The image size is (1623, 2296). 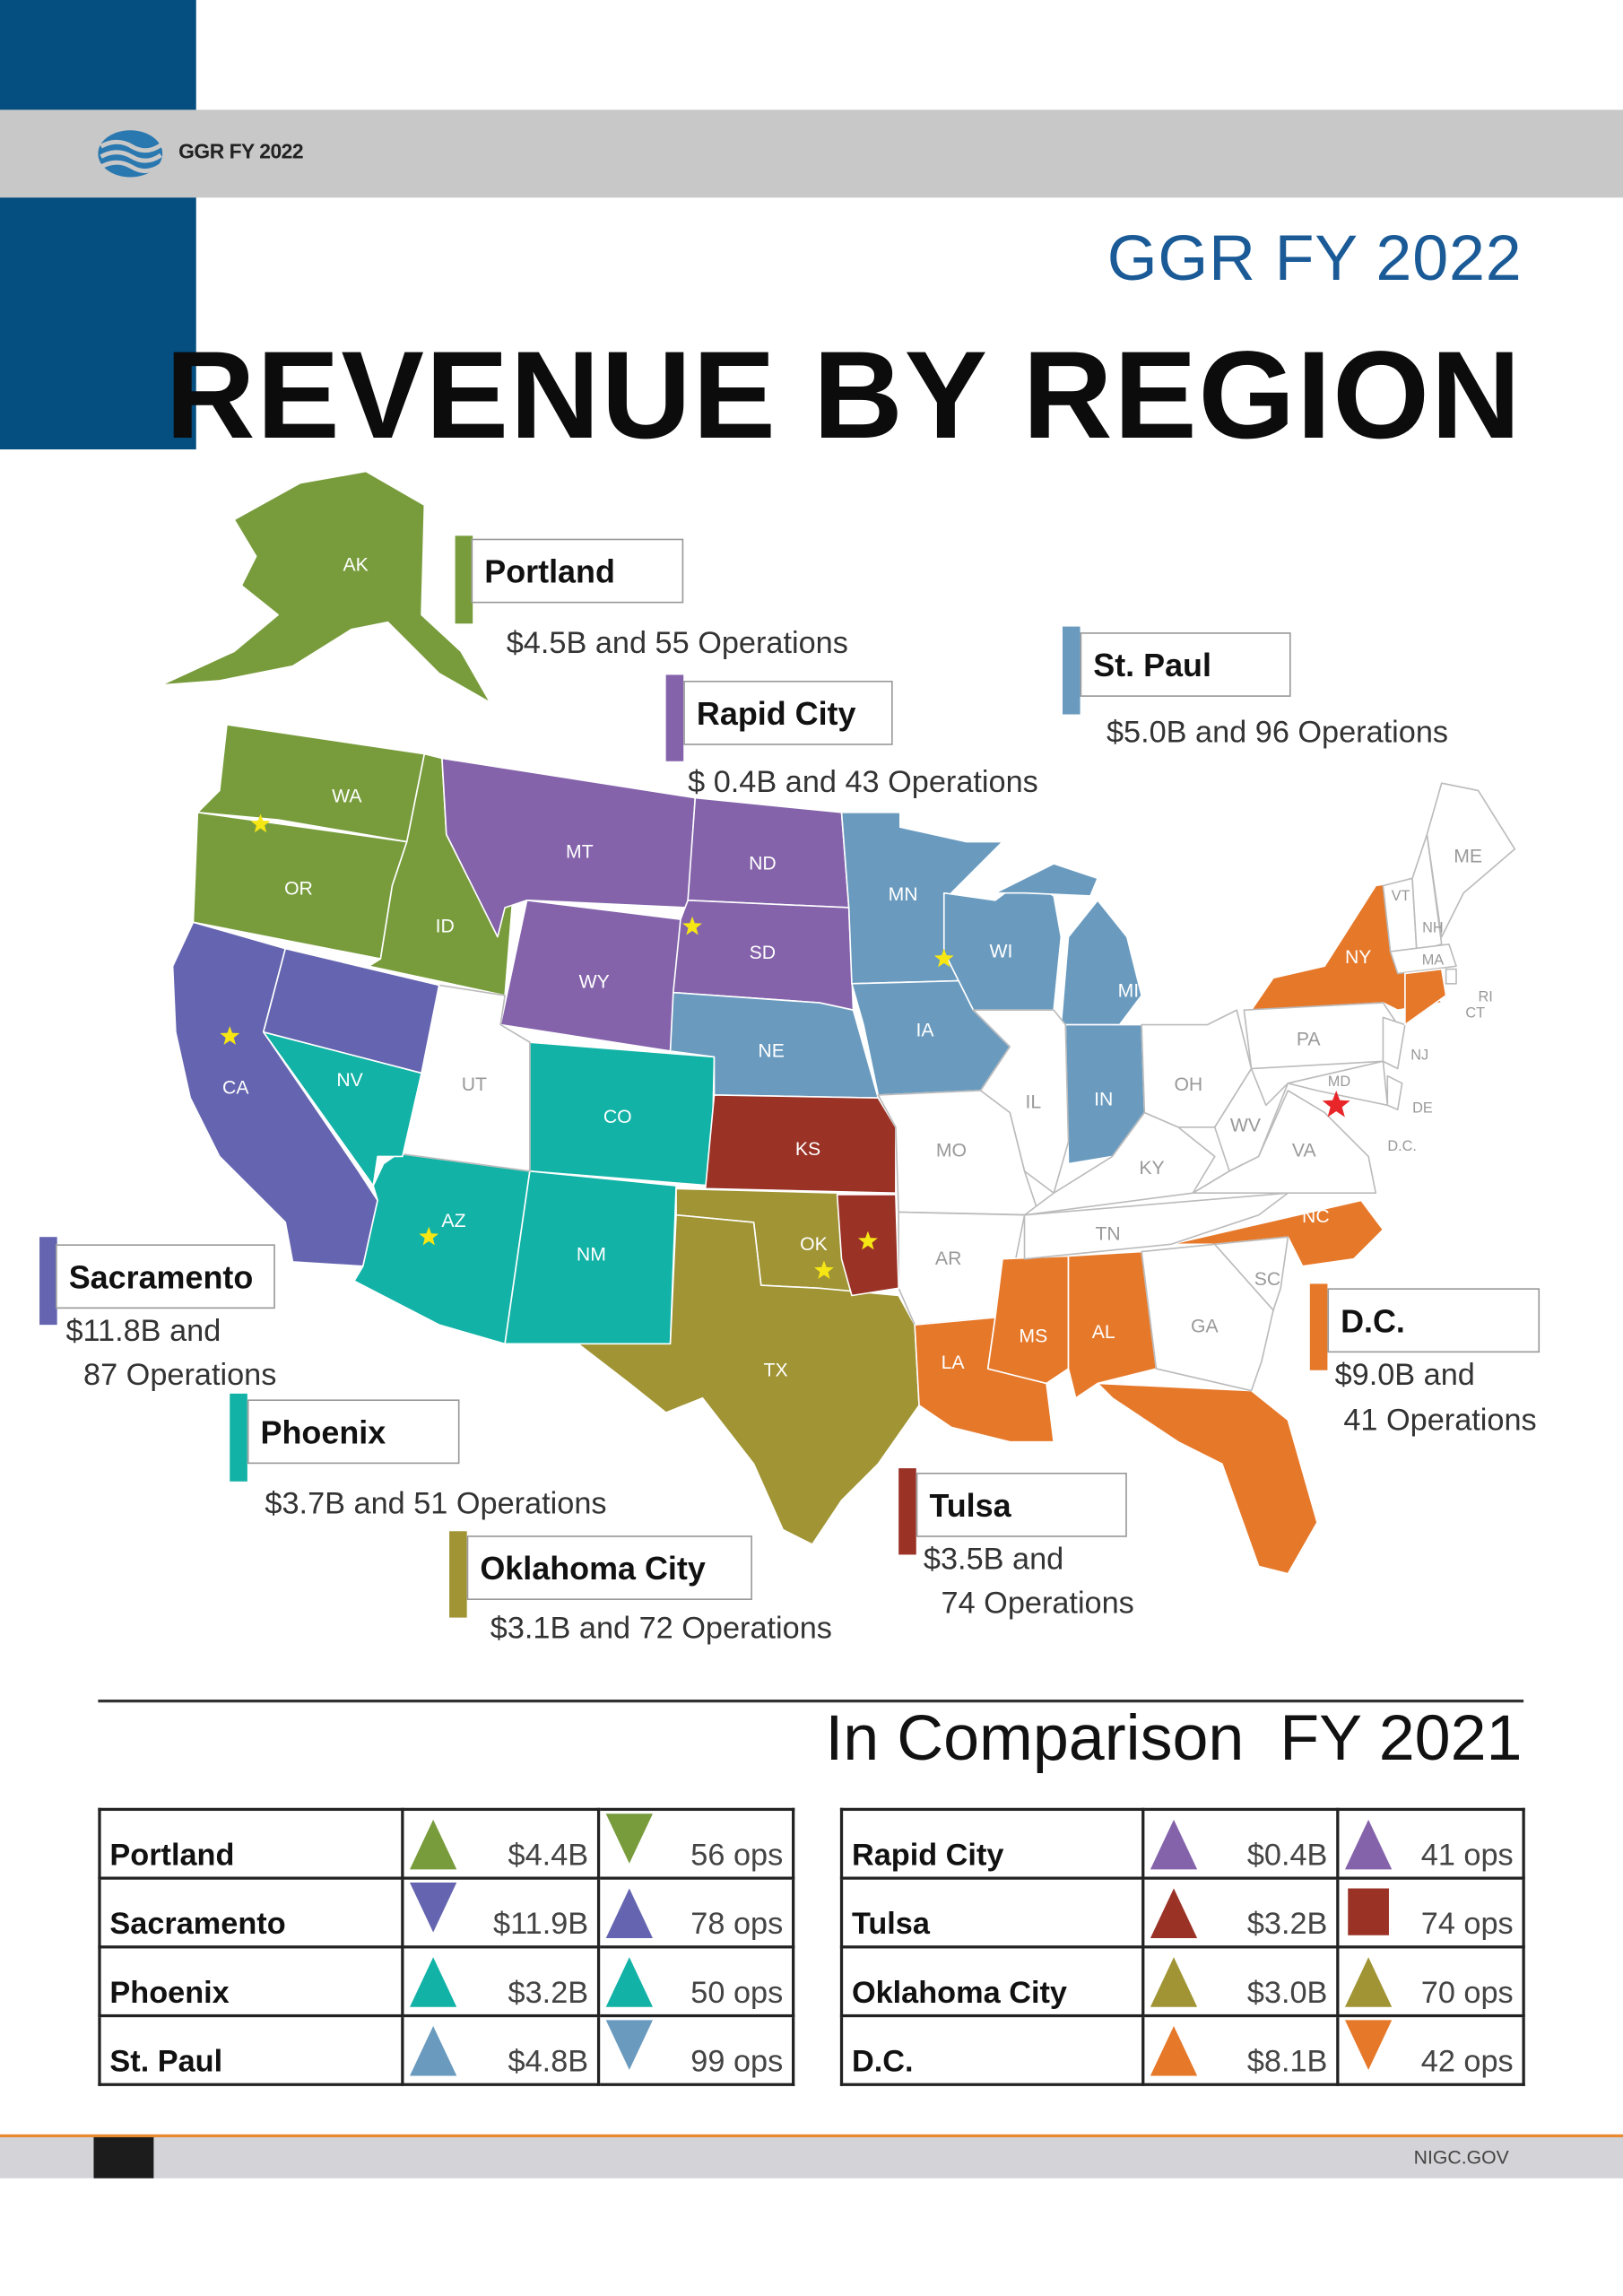 I want to click on state-nh, so click(x=1427, y=892).